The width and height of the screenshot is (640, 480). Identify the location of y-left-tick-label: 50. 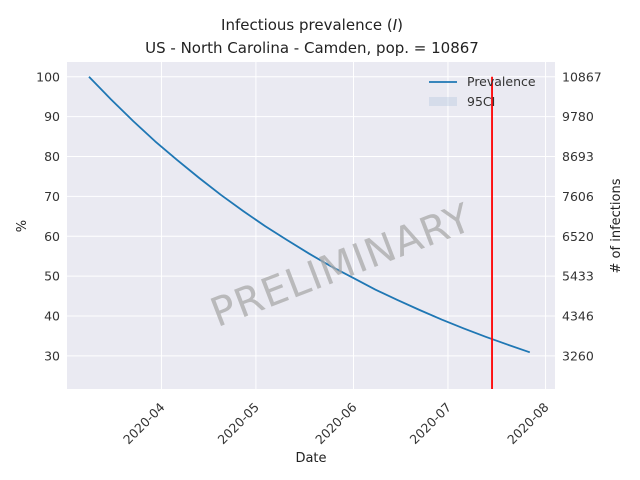
(52, 276).